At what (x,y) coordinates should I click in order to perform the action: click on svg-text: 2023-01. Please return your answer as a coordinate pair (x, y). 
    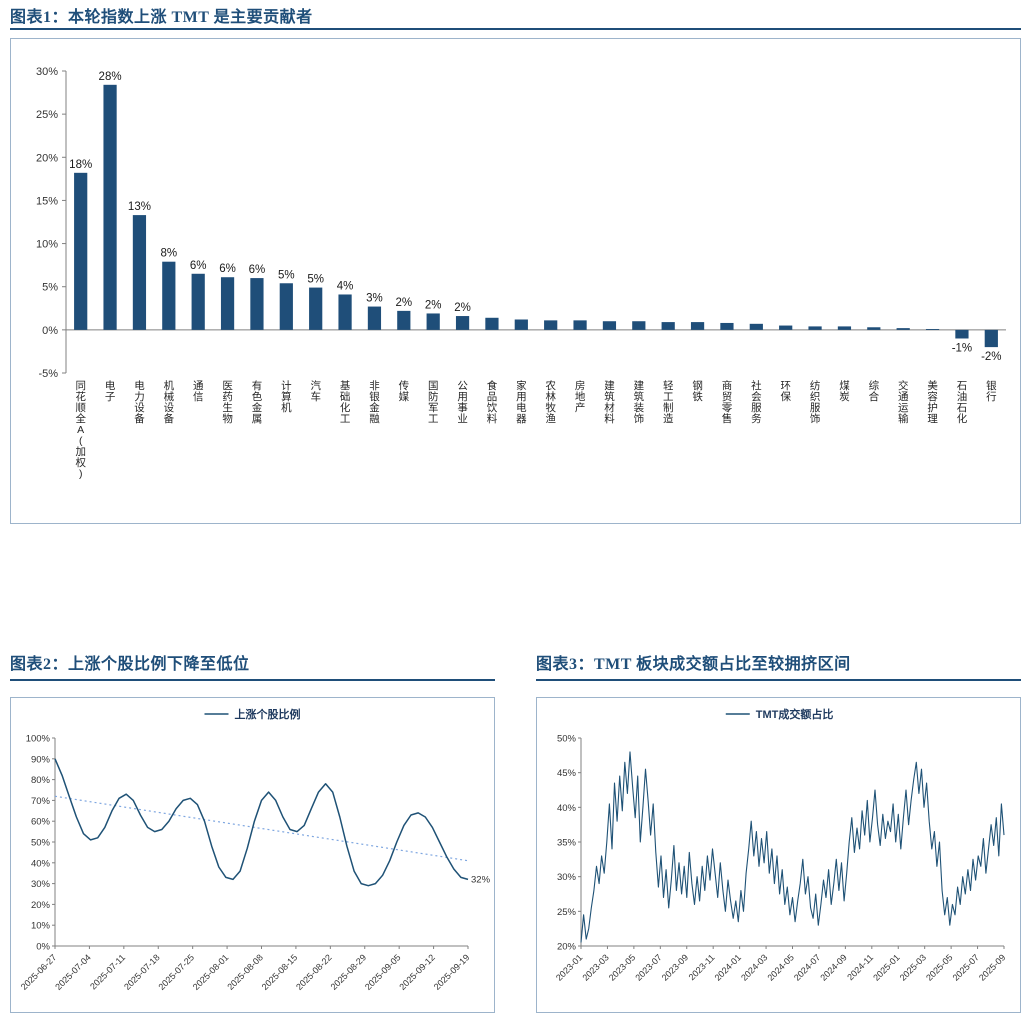
    Looking at the image, I should click on (569, 967).